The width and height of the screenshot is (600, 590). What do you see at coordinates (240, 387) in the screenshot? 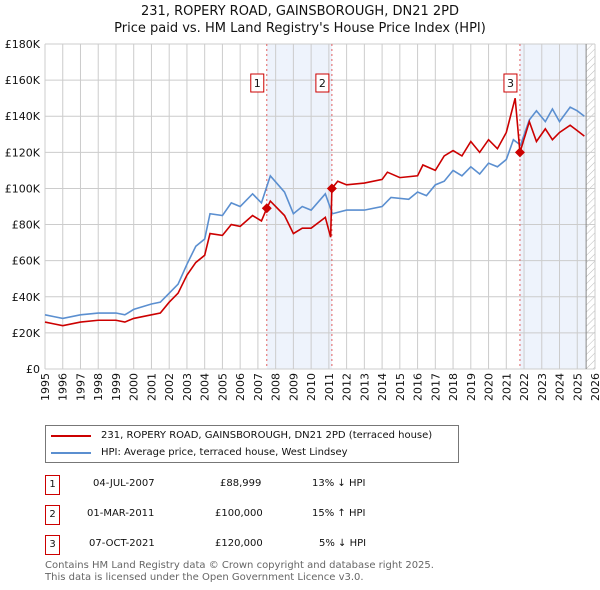
I see `x-tick-label: 2006` at bounding box center [240, 387].